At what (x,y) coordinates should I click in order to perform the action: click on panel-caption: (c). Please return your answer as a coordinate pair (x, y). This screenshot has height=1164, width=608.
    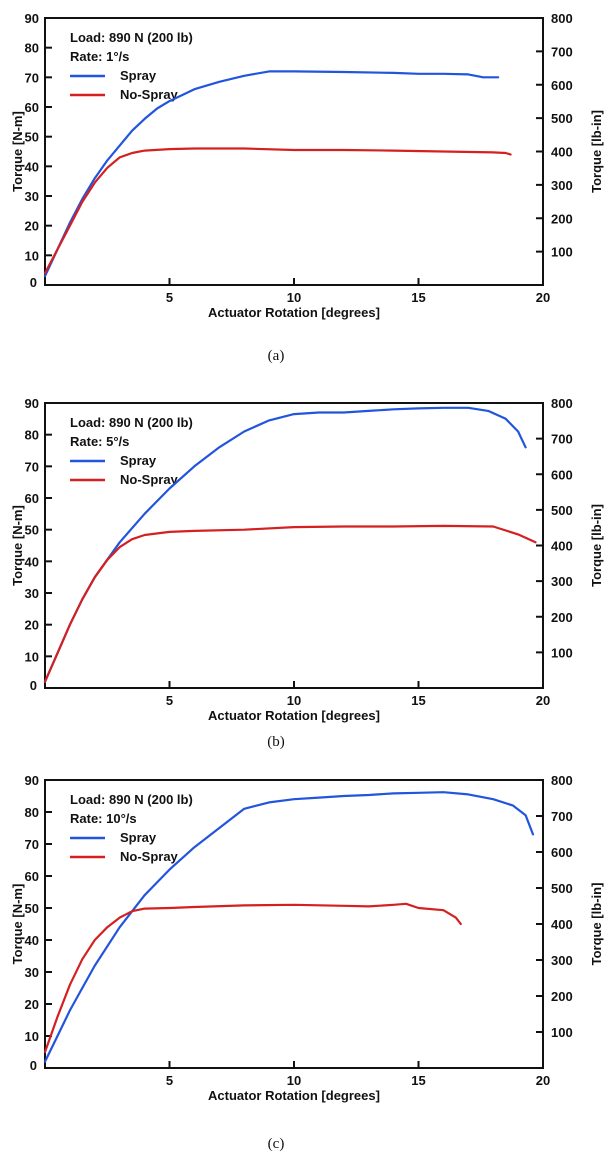
    Looking at the image, I should click on (276, 1144).